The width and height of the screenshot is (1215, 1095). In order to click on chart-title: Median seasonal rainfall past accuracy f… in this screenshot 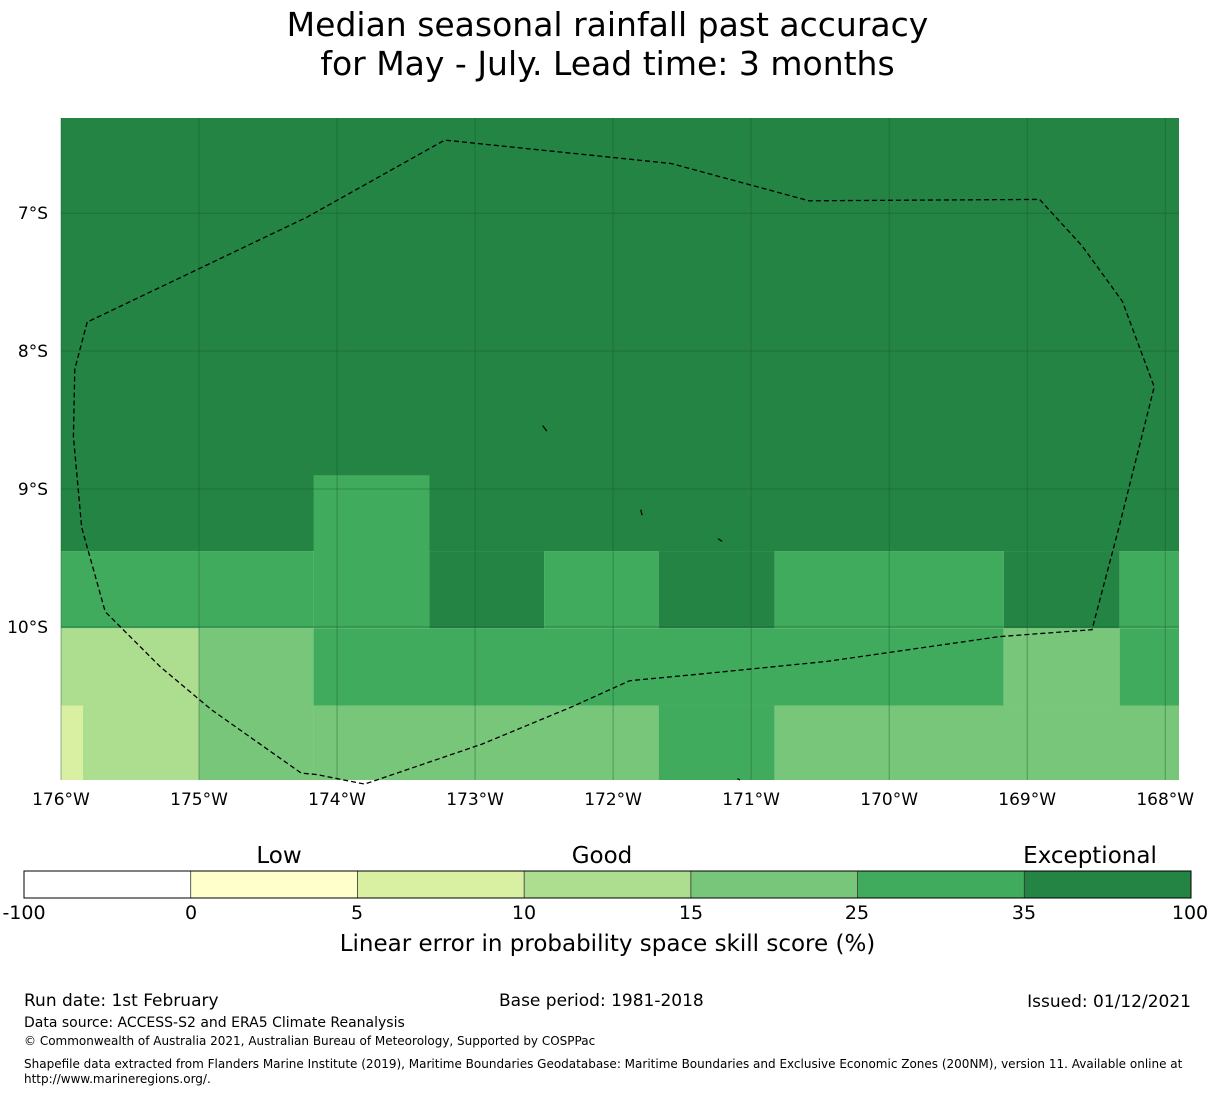, I will do `click(607, 44)`.